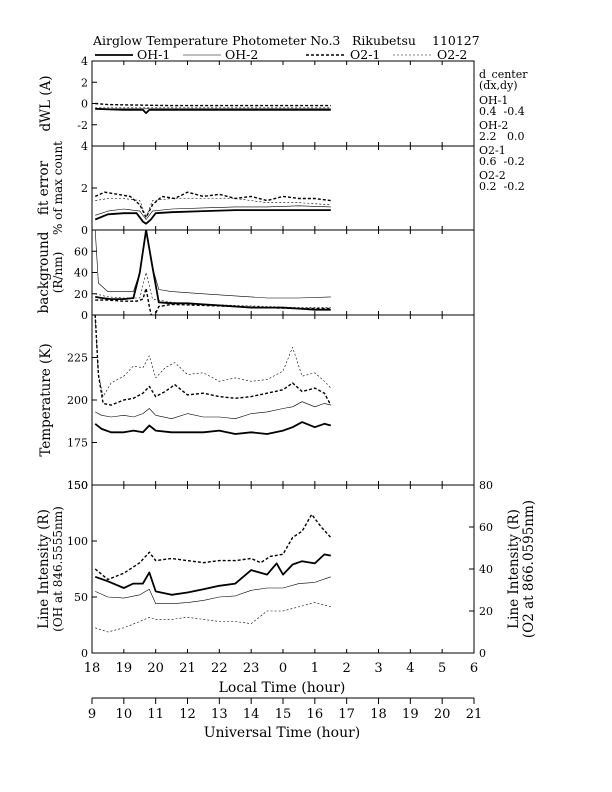 Image resolution: width=612 pixels, height=792 pixels. Describe the element at coordinates (482, 653) in the screenshot. I see `y-right-tick-label-int: 0` at that location.